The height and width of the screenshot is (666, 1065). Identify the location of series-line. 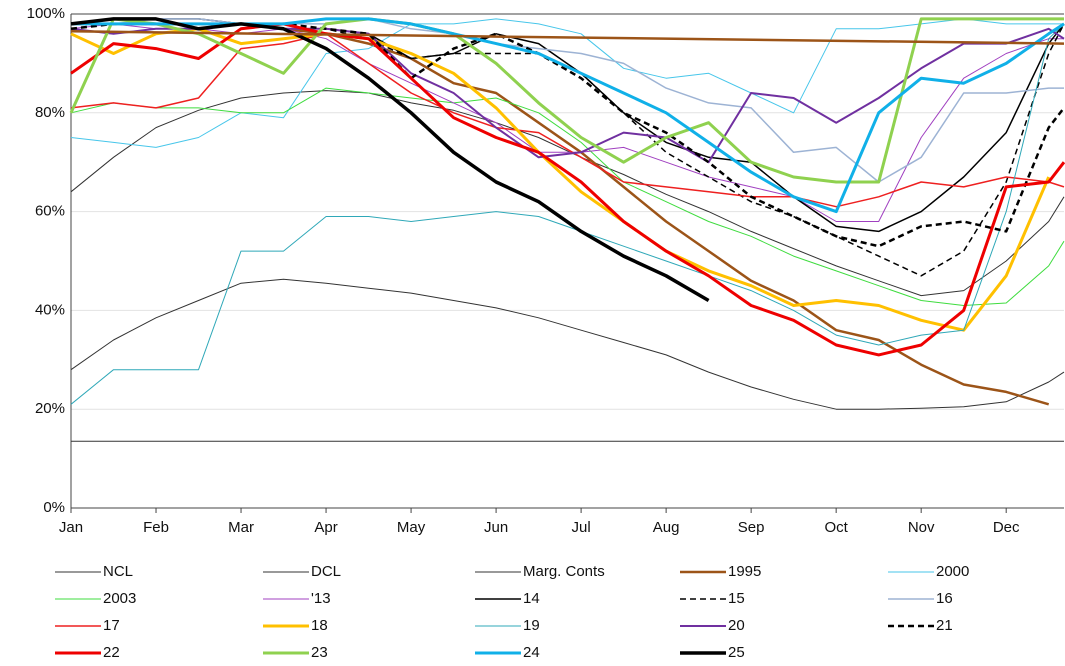
(567, 37).